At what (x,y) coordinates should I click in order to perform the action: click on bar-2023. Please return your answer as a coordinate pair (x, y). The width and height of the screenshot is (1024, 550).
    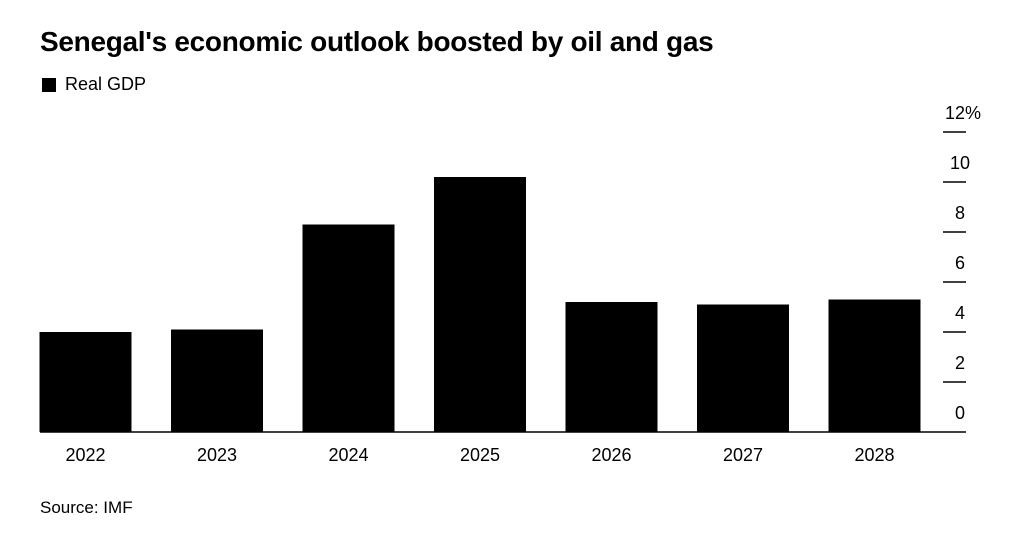
    Looking at the image, I should click on (217, 380).